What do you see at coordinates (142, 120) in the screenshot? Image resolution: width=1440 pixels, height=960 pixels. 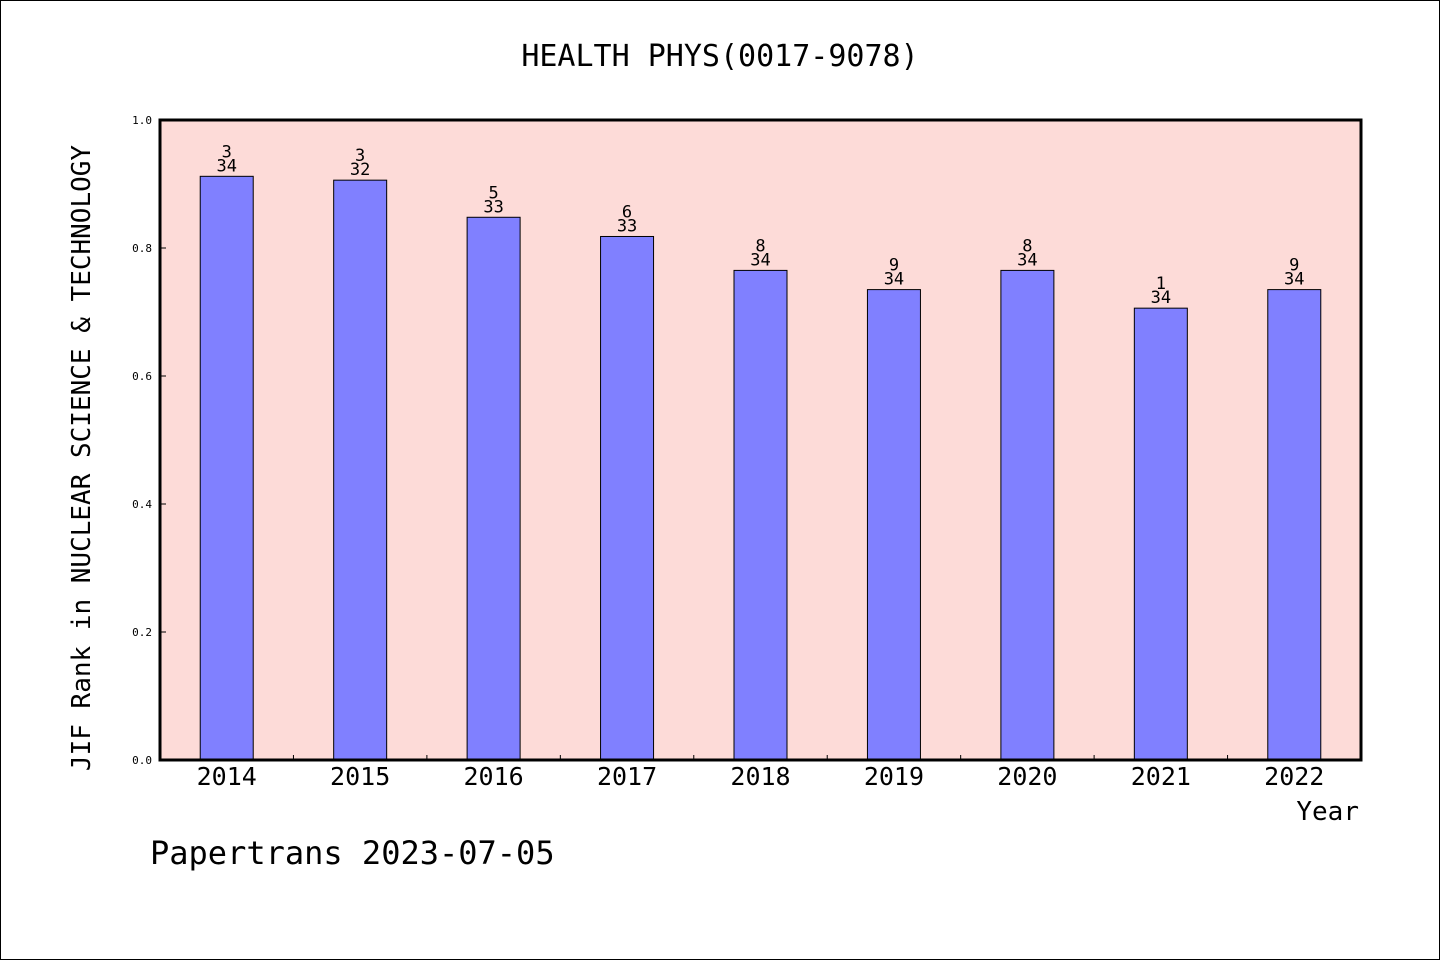 I see `y-tick-label: 1.0` at bounding box center [142, 120].